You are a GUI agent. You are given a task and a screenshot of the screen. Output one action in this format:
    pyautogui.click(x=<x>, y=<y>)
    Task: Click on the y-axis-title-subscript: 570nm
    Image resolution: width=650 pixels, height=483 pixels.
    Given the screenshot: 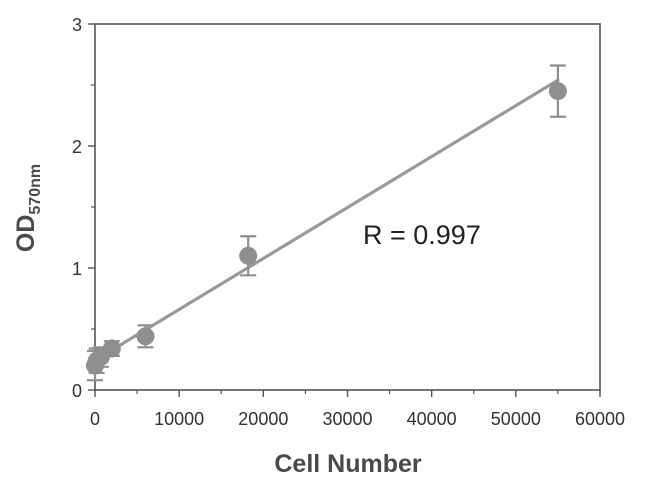 What is the action you would take?
    pyautogui.click(x=35, y=189)
    